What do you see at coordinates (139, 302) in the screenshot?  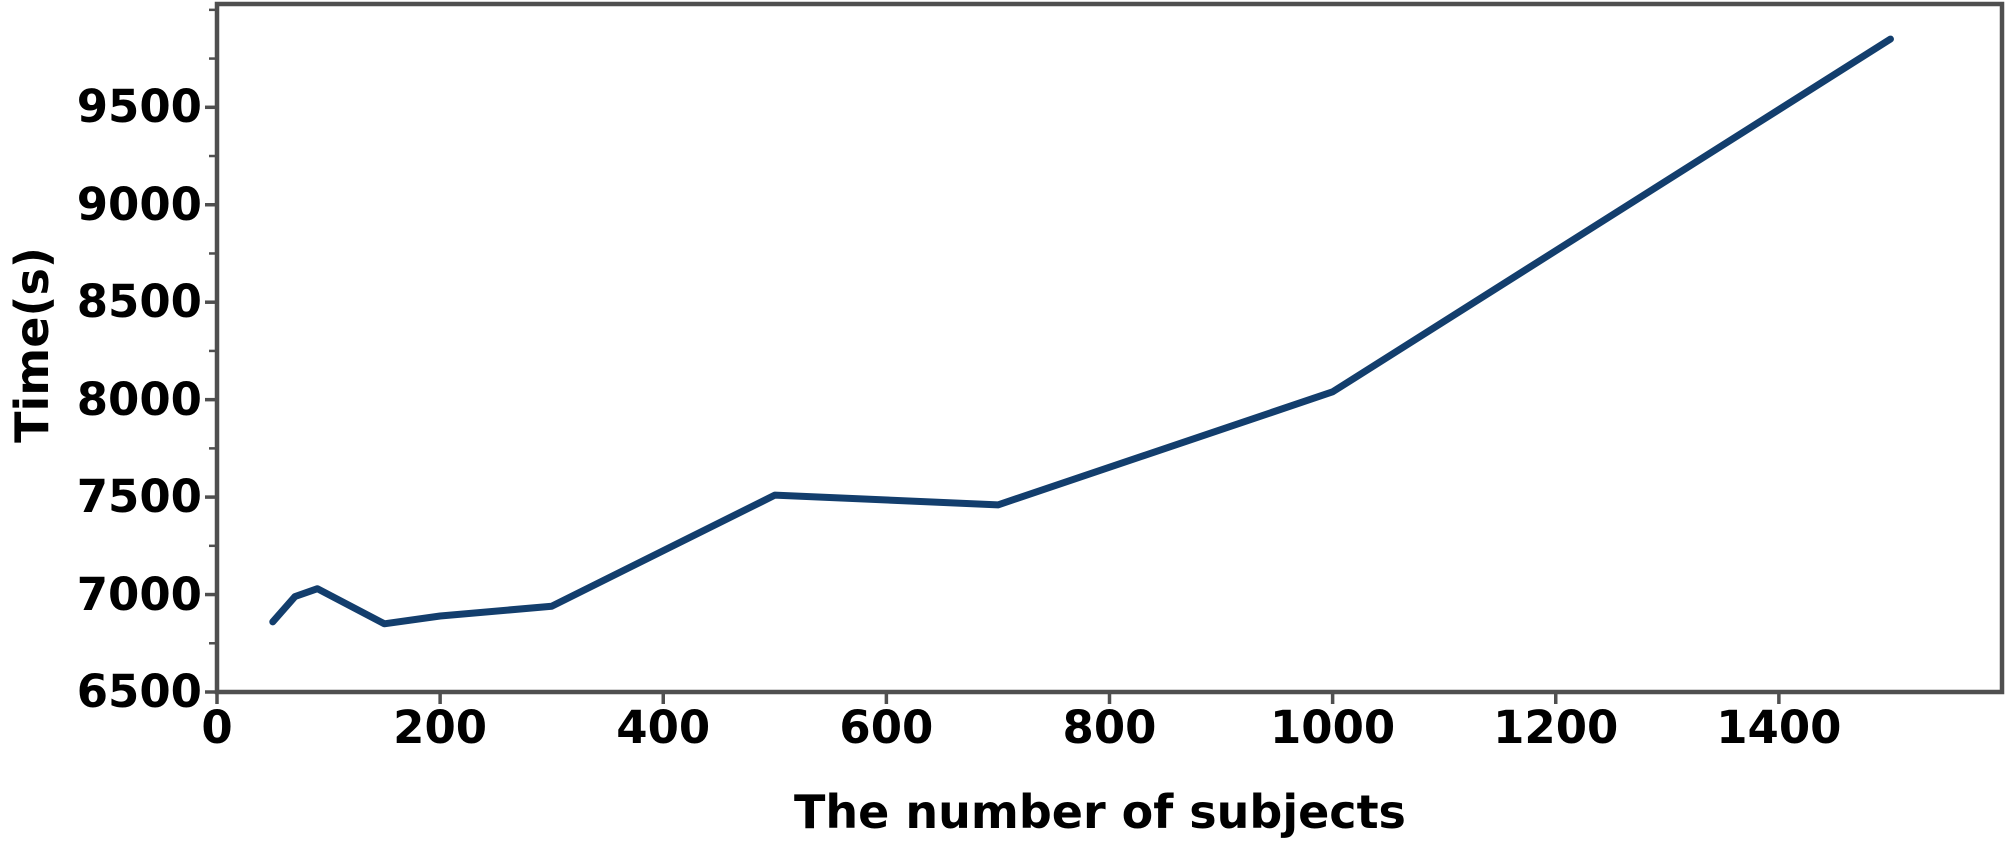 I see `y-tick-label: 8500` at bounding box center [139, 302].